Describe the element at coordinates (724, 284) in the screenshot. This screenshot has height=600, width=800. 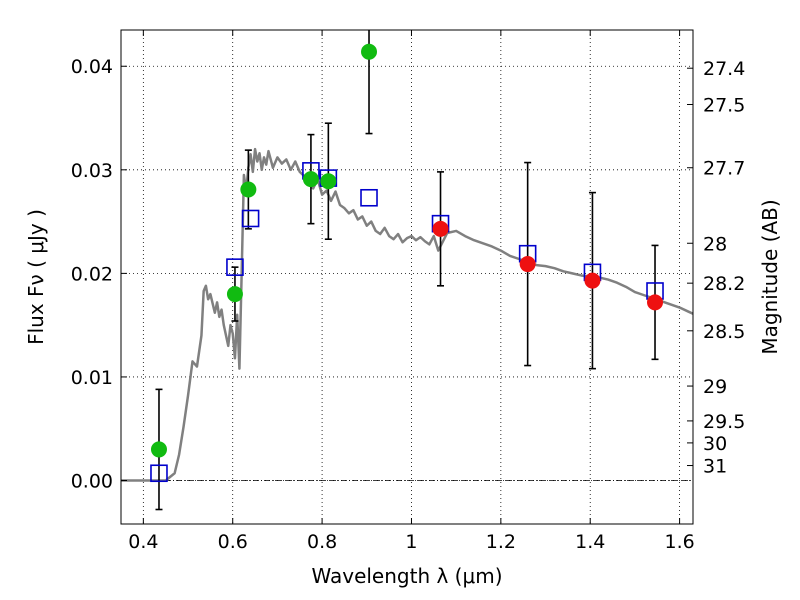
I see `right-tick-label: 28.2` at that location.